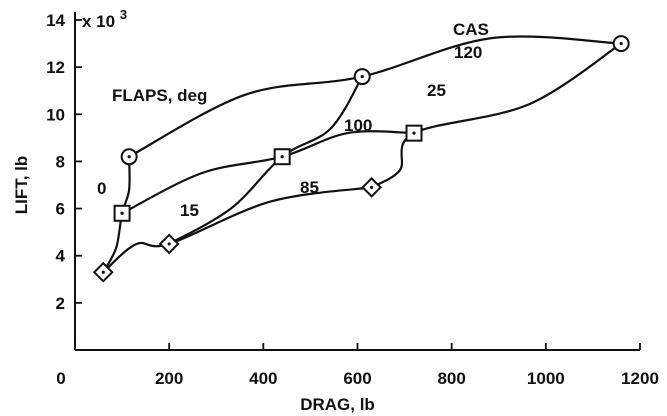 Image resolution: width=667 pixels, height=416 pixels. I want to click on cas-label-100: 100, so click(358, 125).